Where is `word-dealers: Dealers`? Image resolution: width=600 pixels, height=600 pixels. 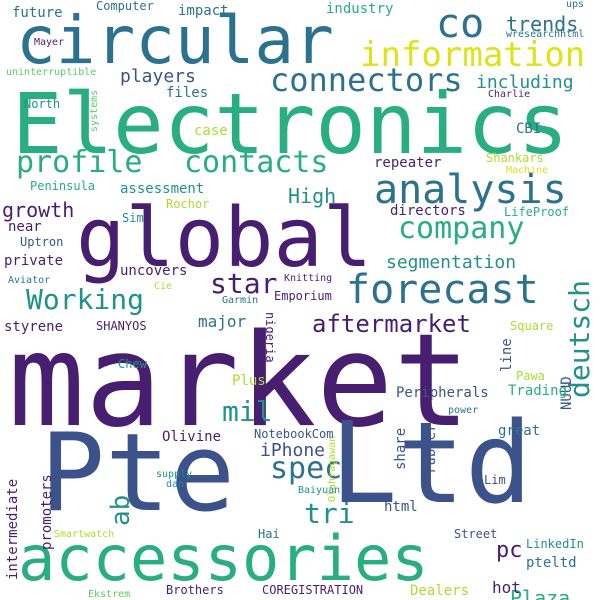 word-dealers: Dealers is located at coordinates (440, 591).